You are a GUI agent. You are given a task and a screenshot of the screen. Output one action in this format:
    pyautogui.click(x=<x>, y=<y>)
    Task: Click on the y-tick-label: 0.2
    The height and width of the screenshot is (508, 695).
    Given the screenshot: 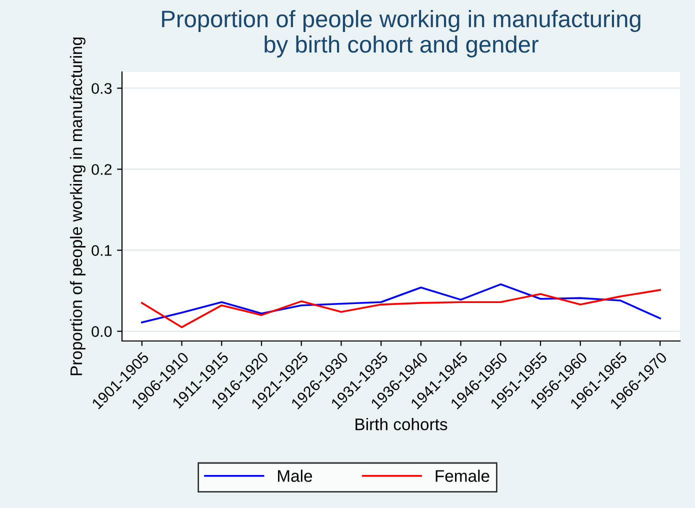 What is the action you would take?
    pyautogui.click(x=102, y=169)
    